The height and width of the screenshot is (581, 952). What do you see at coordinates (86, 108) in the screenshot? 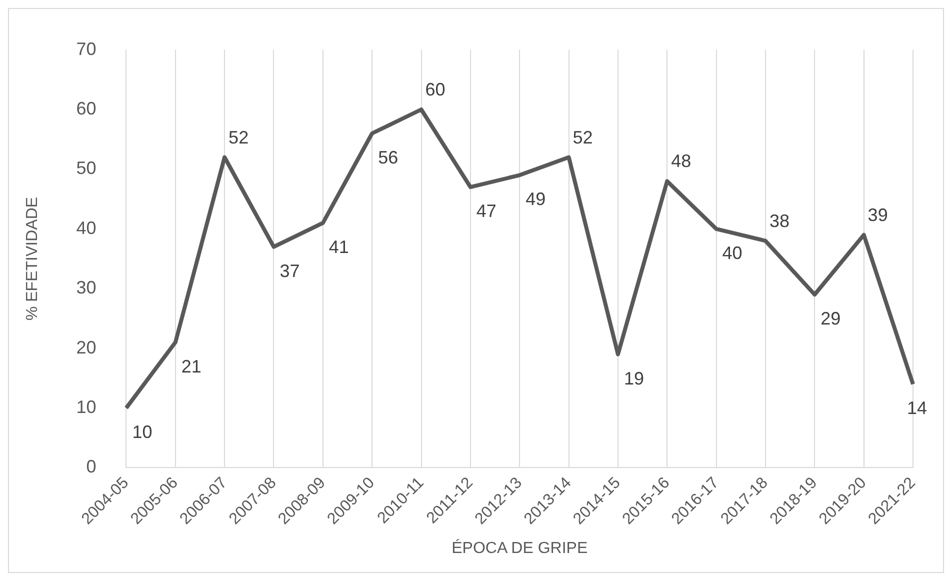
I see `y-tick-label: 60` at bounding box center [86, 108].